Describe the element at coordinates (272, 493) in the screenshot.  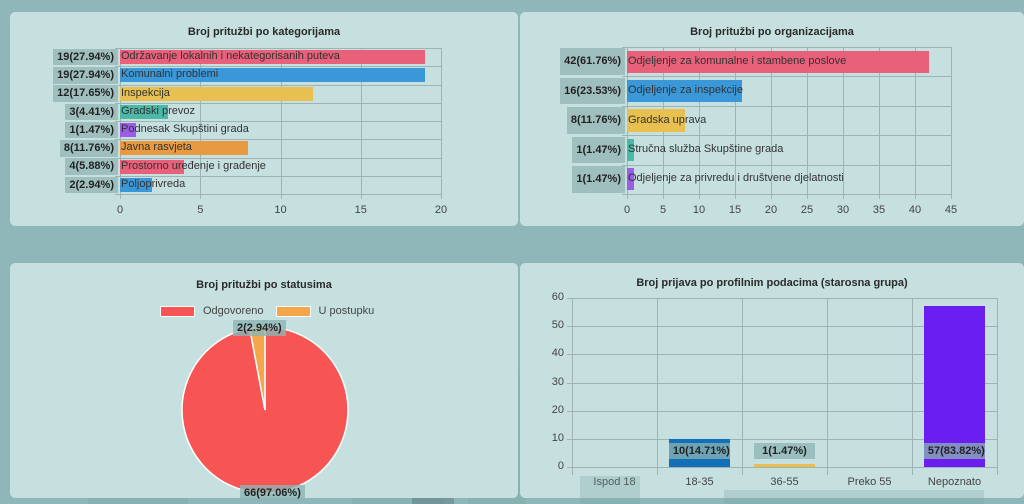
I see `pie-label: 66(97.06%)` at that location.